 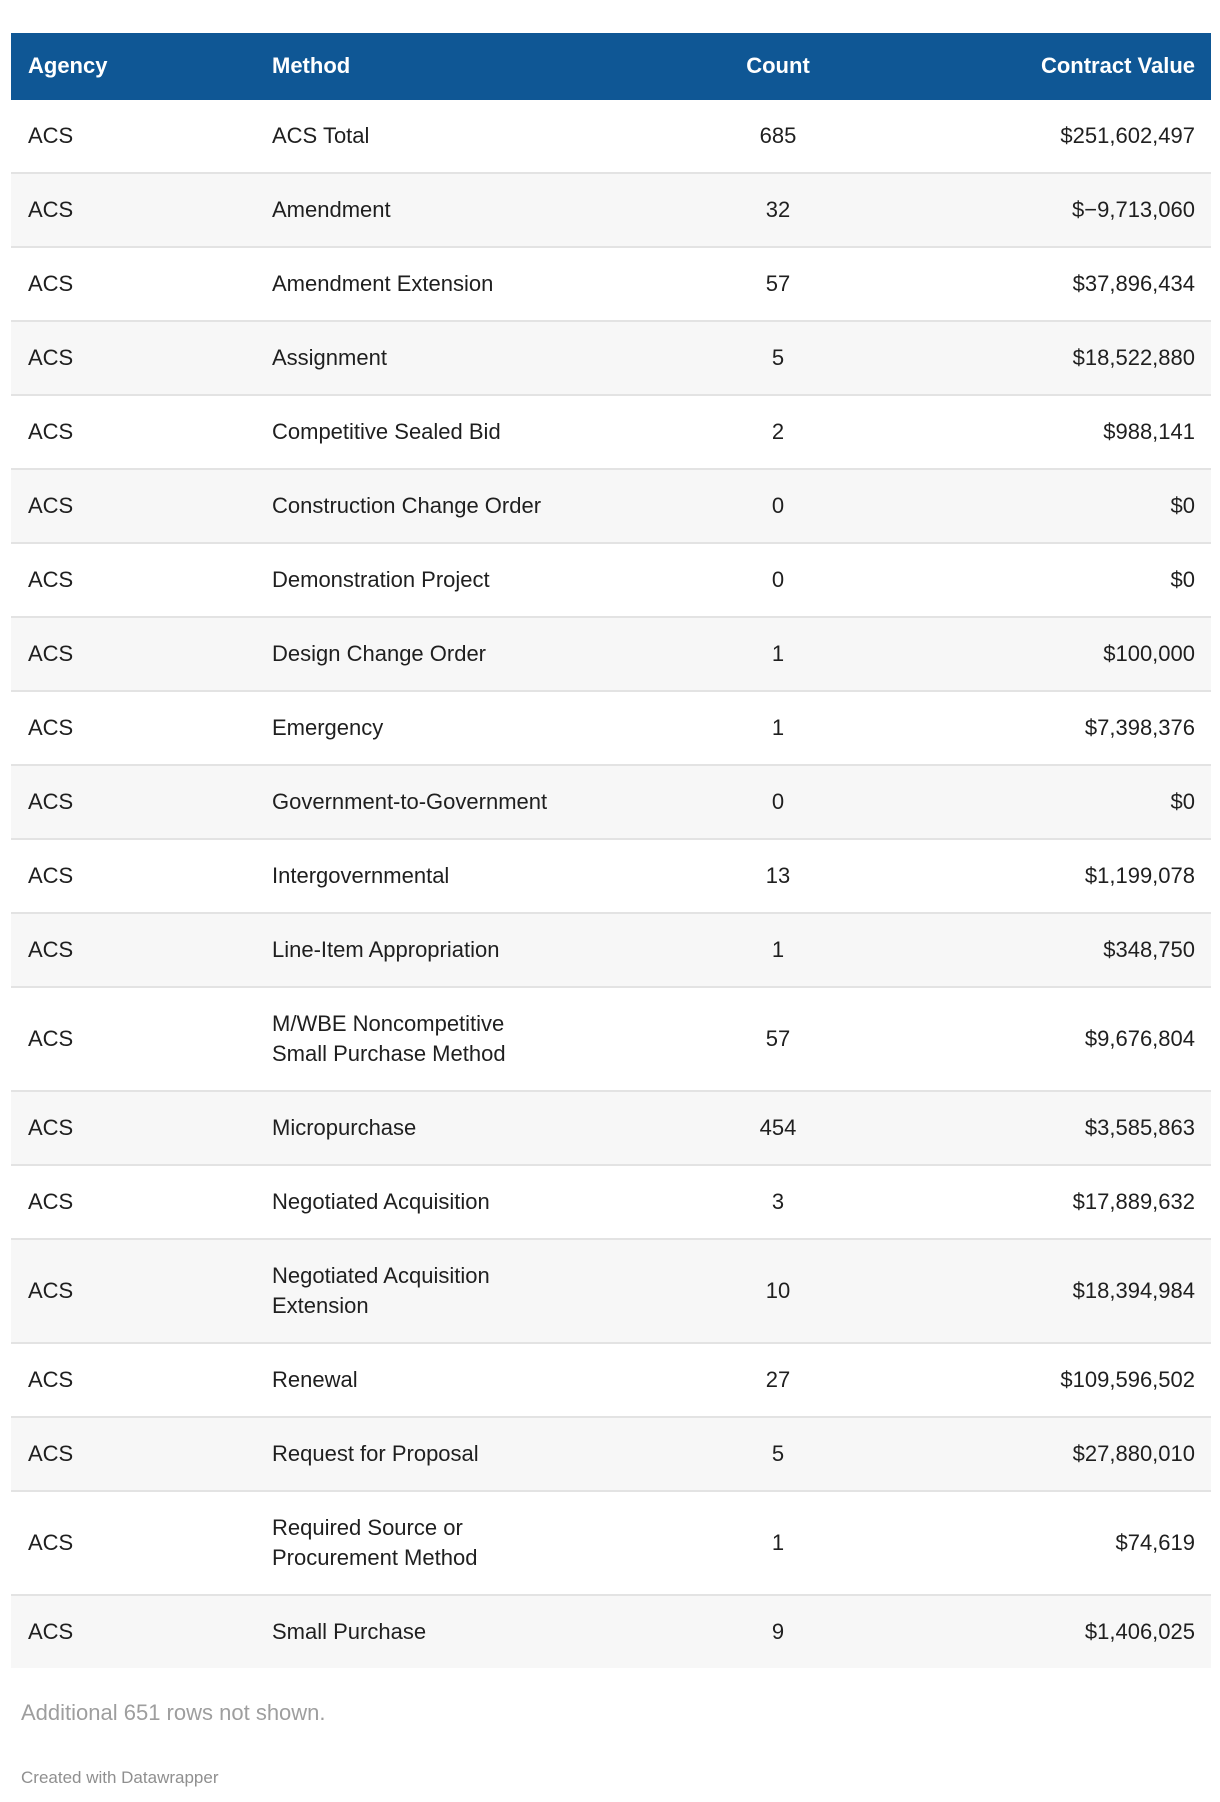 What do you see at coordinates (1055, 1453) in the screenshot?
I see `contract-value-cell: $27,880,010` at bounding box center [1055, 1453].